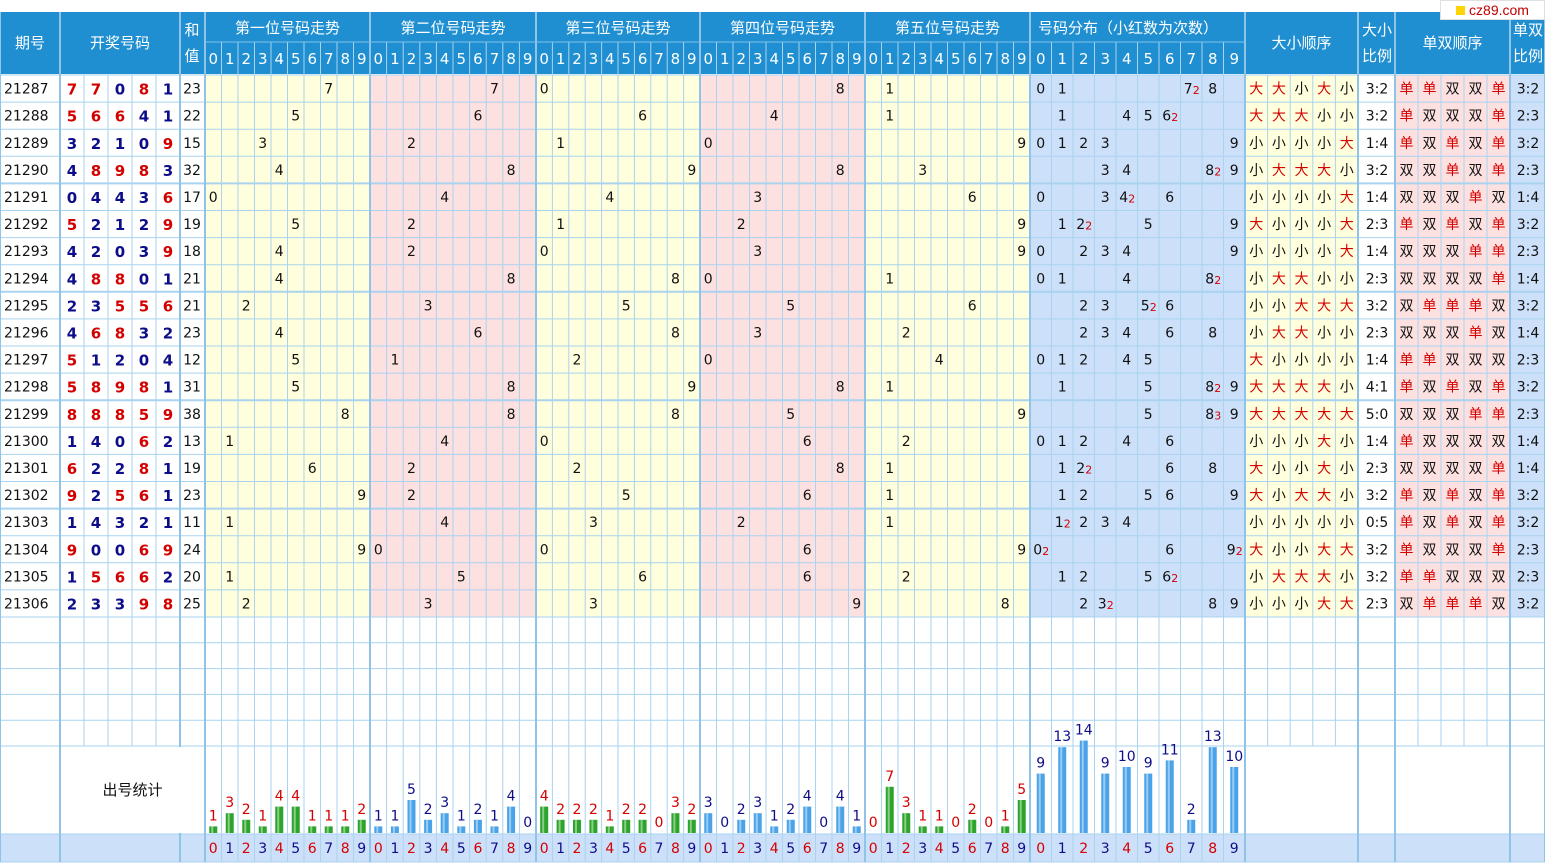  Describe the element at coordinates (96, 333) in the screenshot. I see `winning-number: 6` at that location.